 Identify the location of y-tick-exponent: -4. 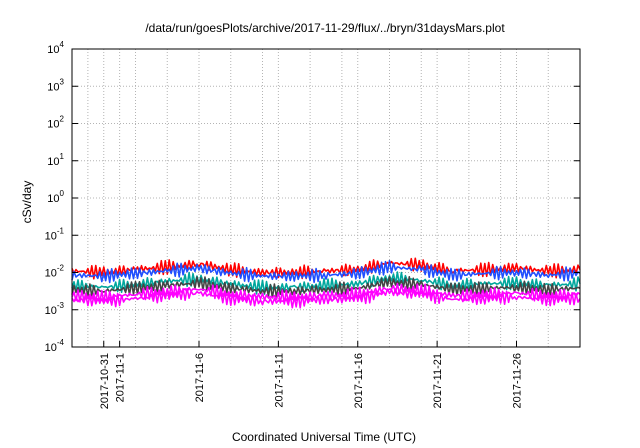
(61, 342).